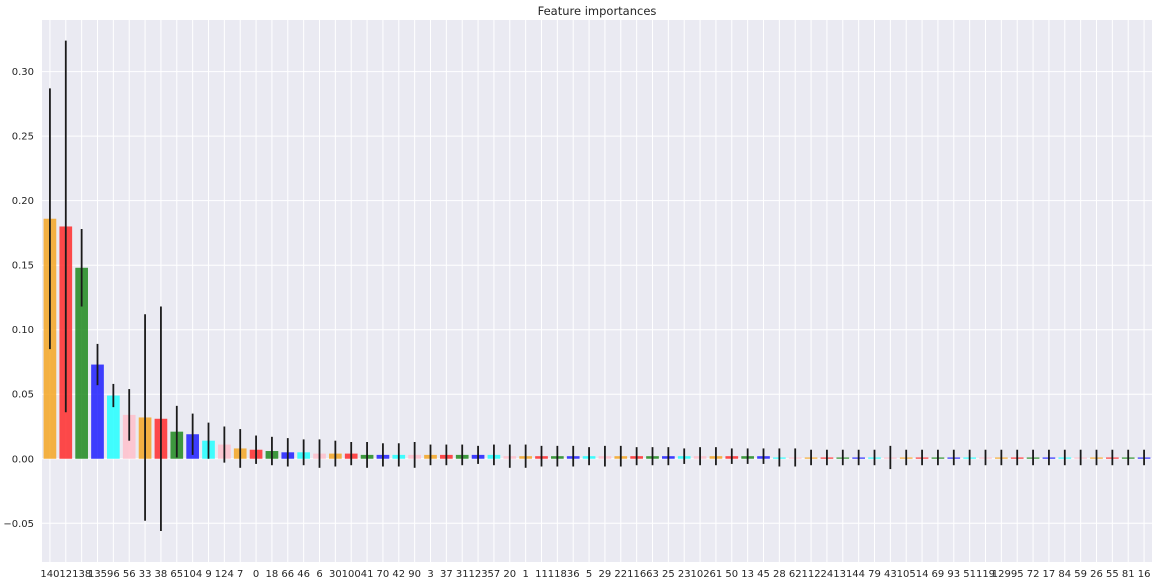 This screenshot has width=1162, height=588. I want to click on x-tick-label: 12, so click(65, 574).